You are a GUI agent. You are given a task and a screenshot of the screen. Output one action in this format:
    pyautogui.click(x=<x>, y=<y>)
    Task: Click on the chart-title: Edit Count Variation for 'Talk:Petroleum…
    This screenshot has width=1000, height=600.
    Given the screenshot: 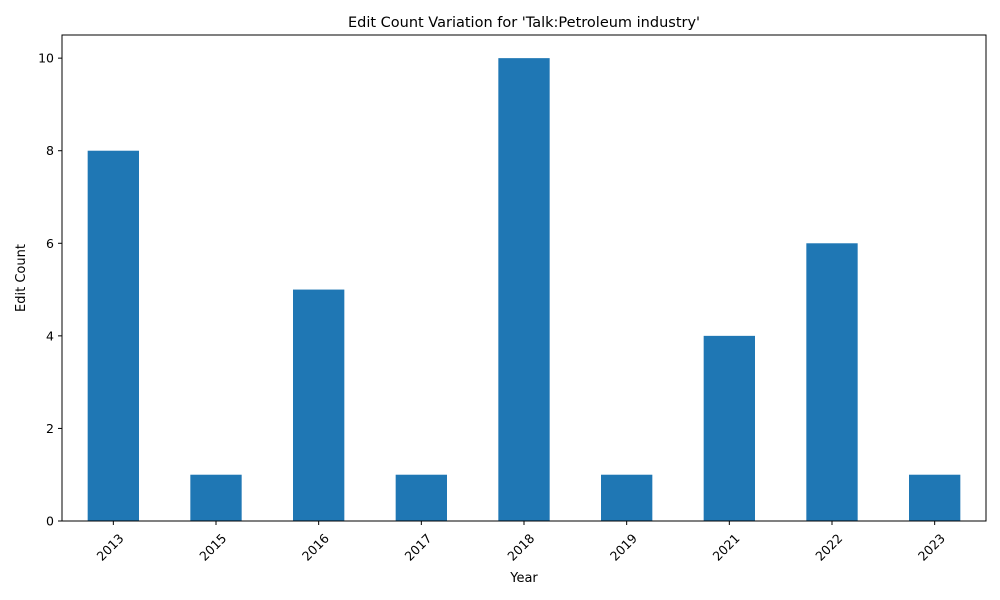 What is the action you would take?
    pyautogui.click(x=524, y=23)
    